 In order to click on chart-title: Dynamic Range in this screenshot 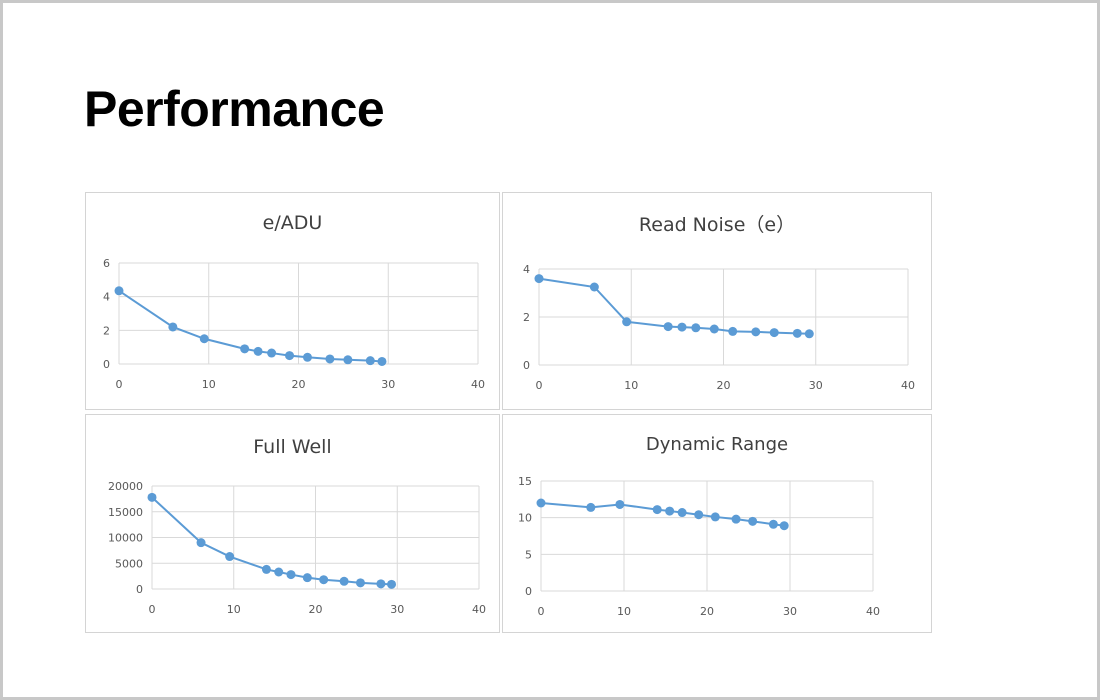, I will do `click(717, 444)`.